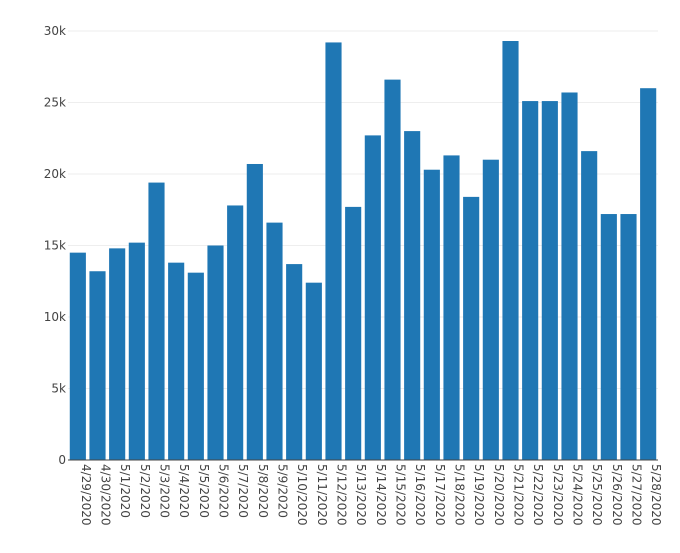 This screenshot has height=553, width=680. Describe the element at coordinates (58, 389) in the screenshot. I see `y-tick-label: 5k` at that location.